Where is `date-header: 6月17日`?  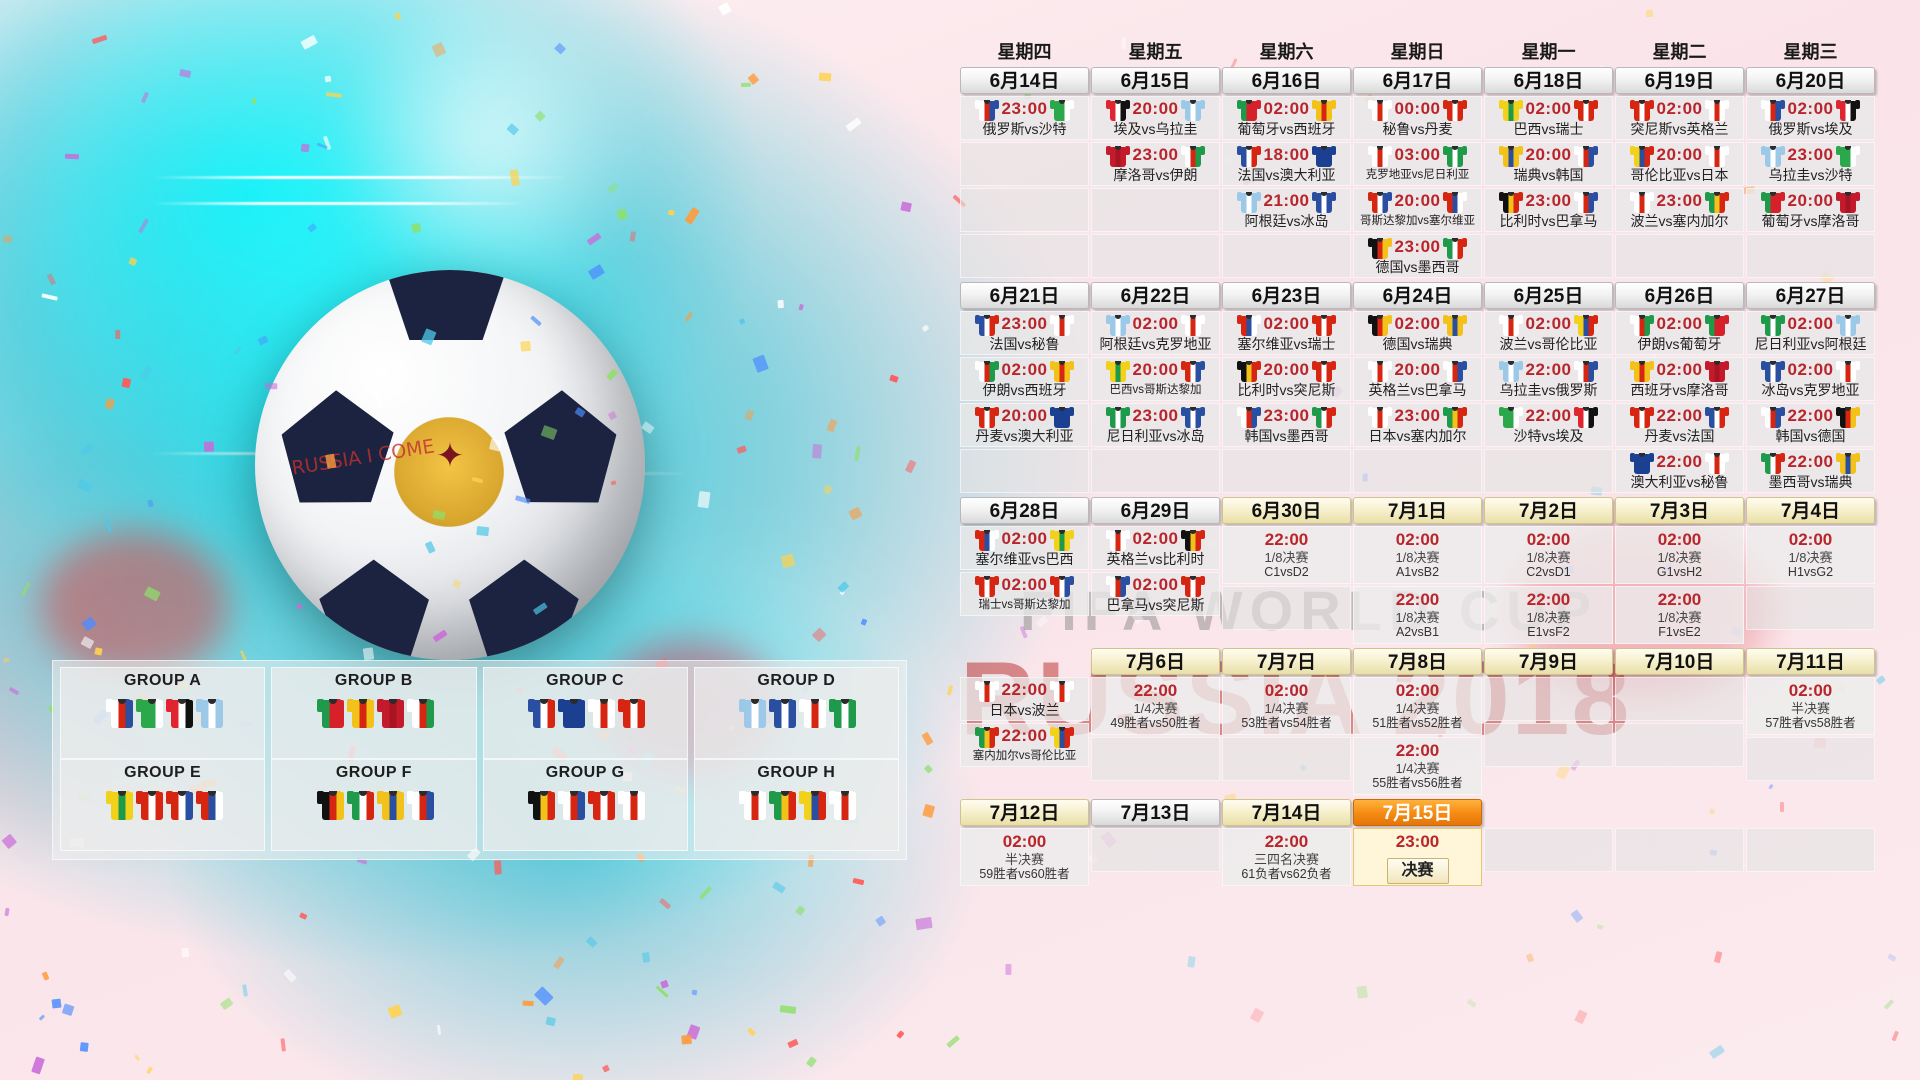
date-header: 6月17日 is located at coordinates (1417, 80).